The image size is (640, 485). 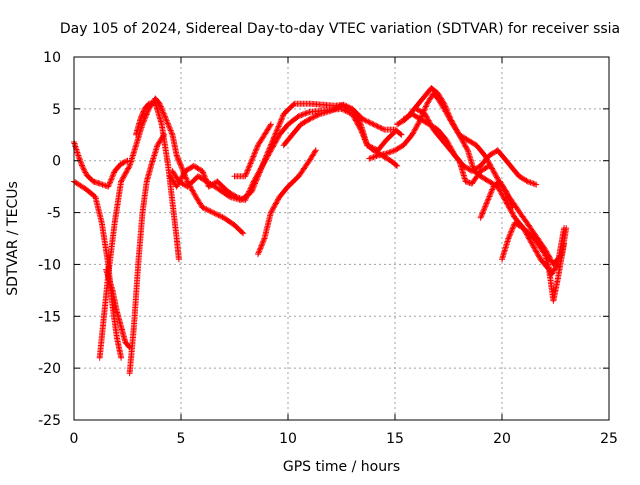 I want to click on x-tick-label: 25, so click(x=609, y=439).